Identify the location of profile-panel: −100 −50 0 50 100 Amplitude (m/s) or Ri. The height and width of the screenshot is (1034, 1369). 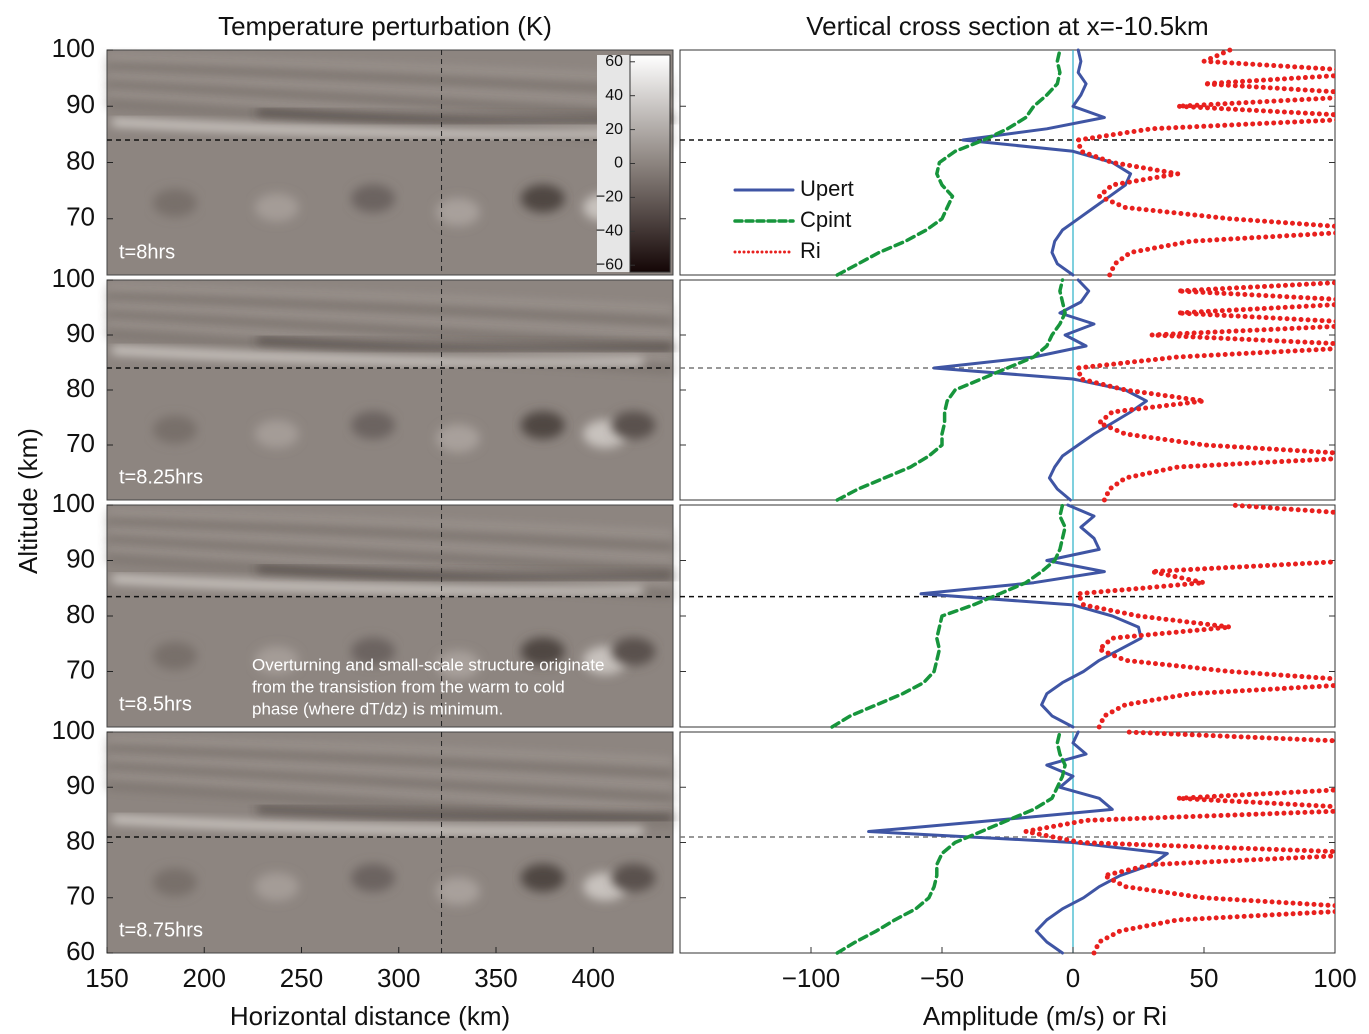
(1018, 880).